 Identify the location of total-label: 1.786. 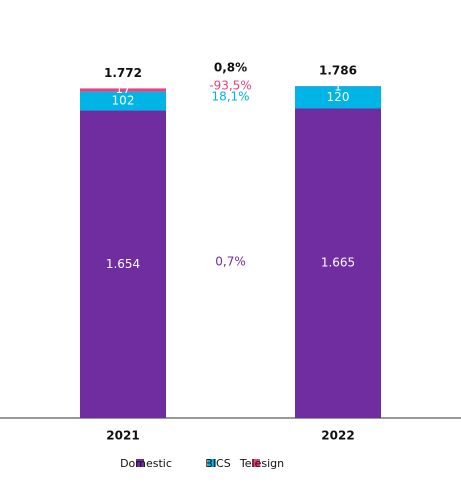
(338, 71).